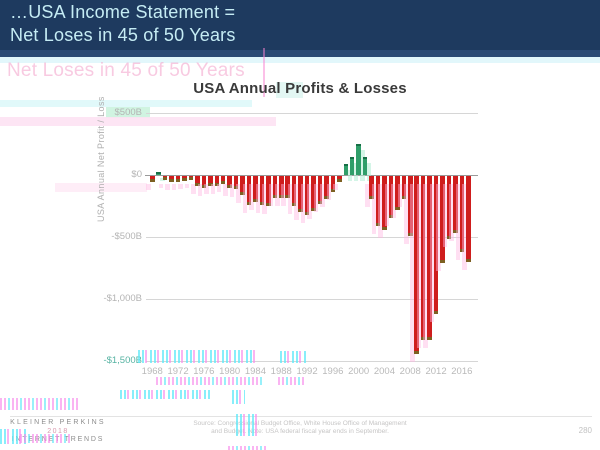  What do you see at coordinates (423, 258) in the screenshot?
I see `bar-2010` at bounding box center [423, 258].